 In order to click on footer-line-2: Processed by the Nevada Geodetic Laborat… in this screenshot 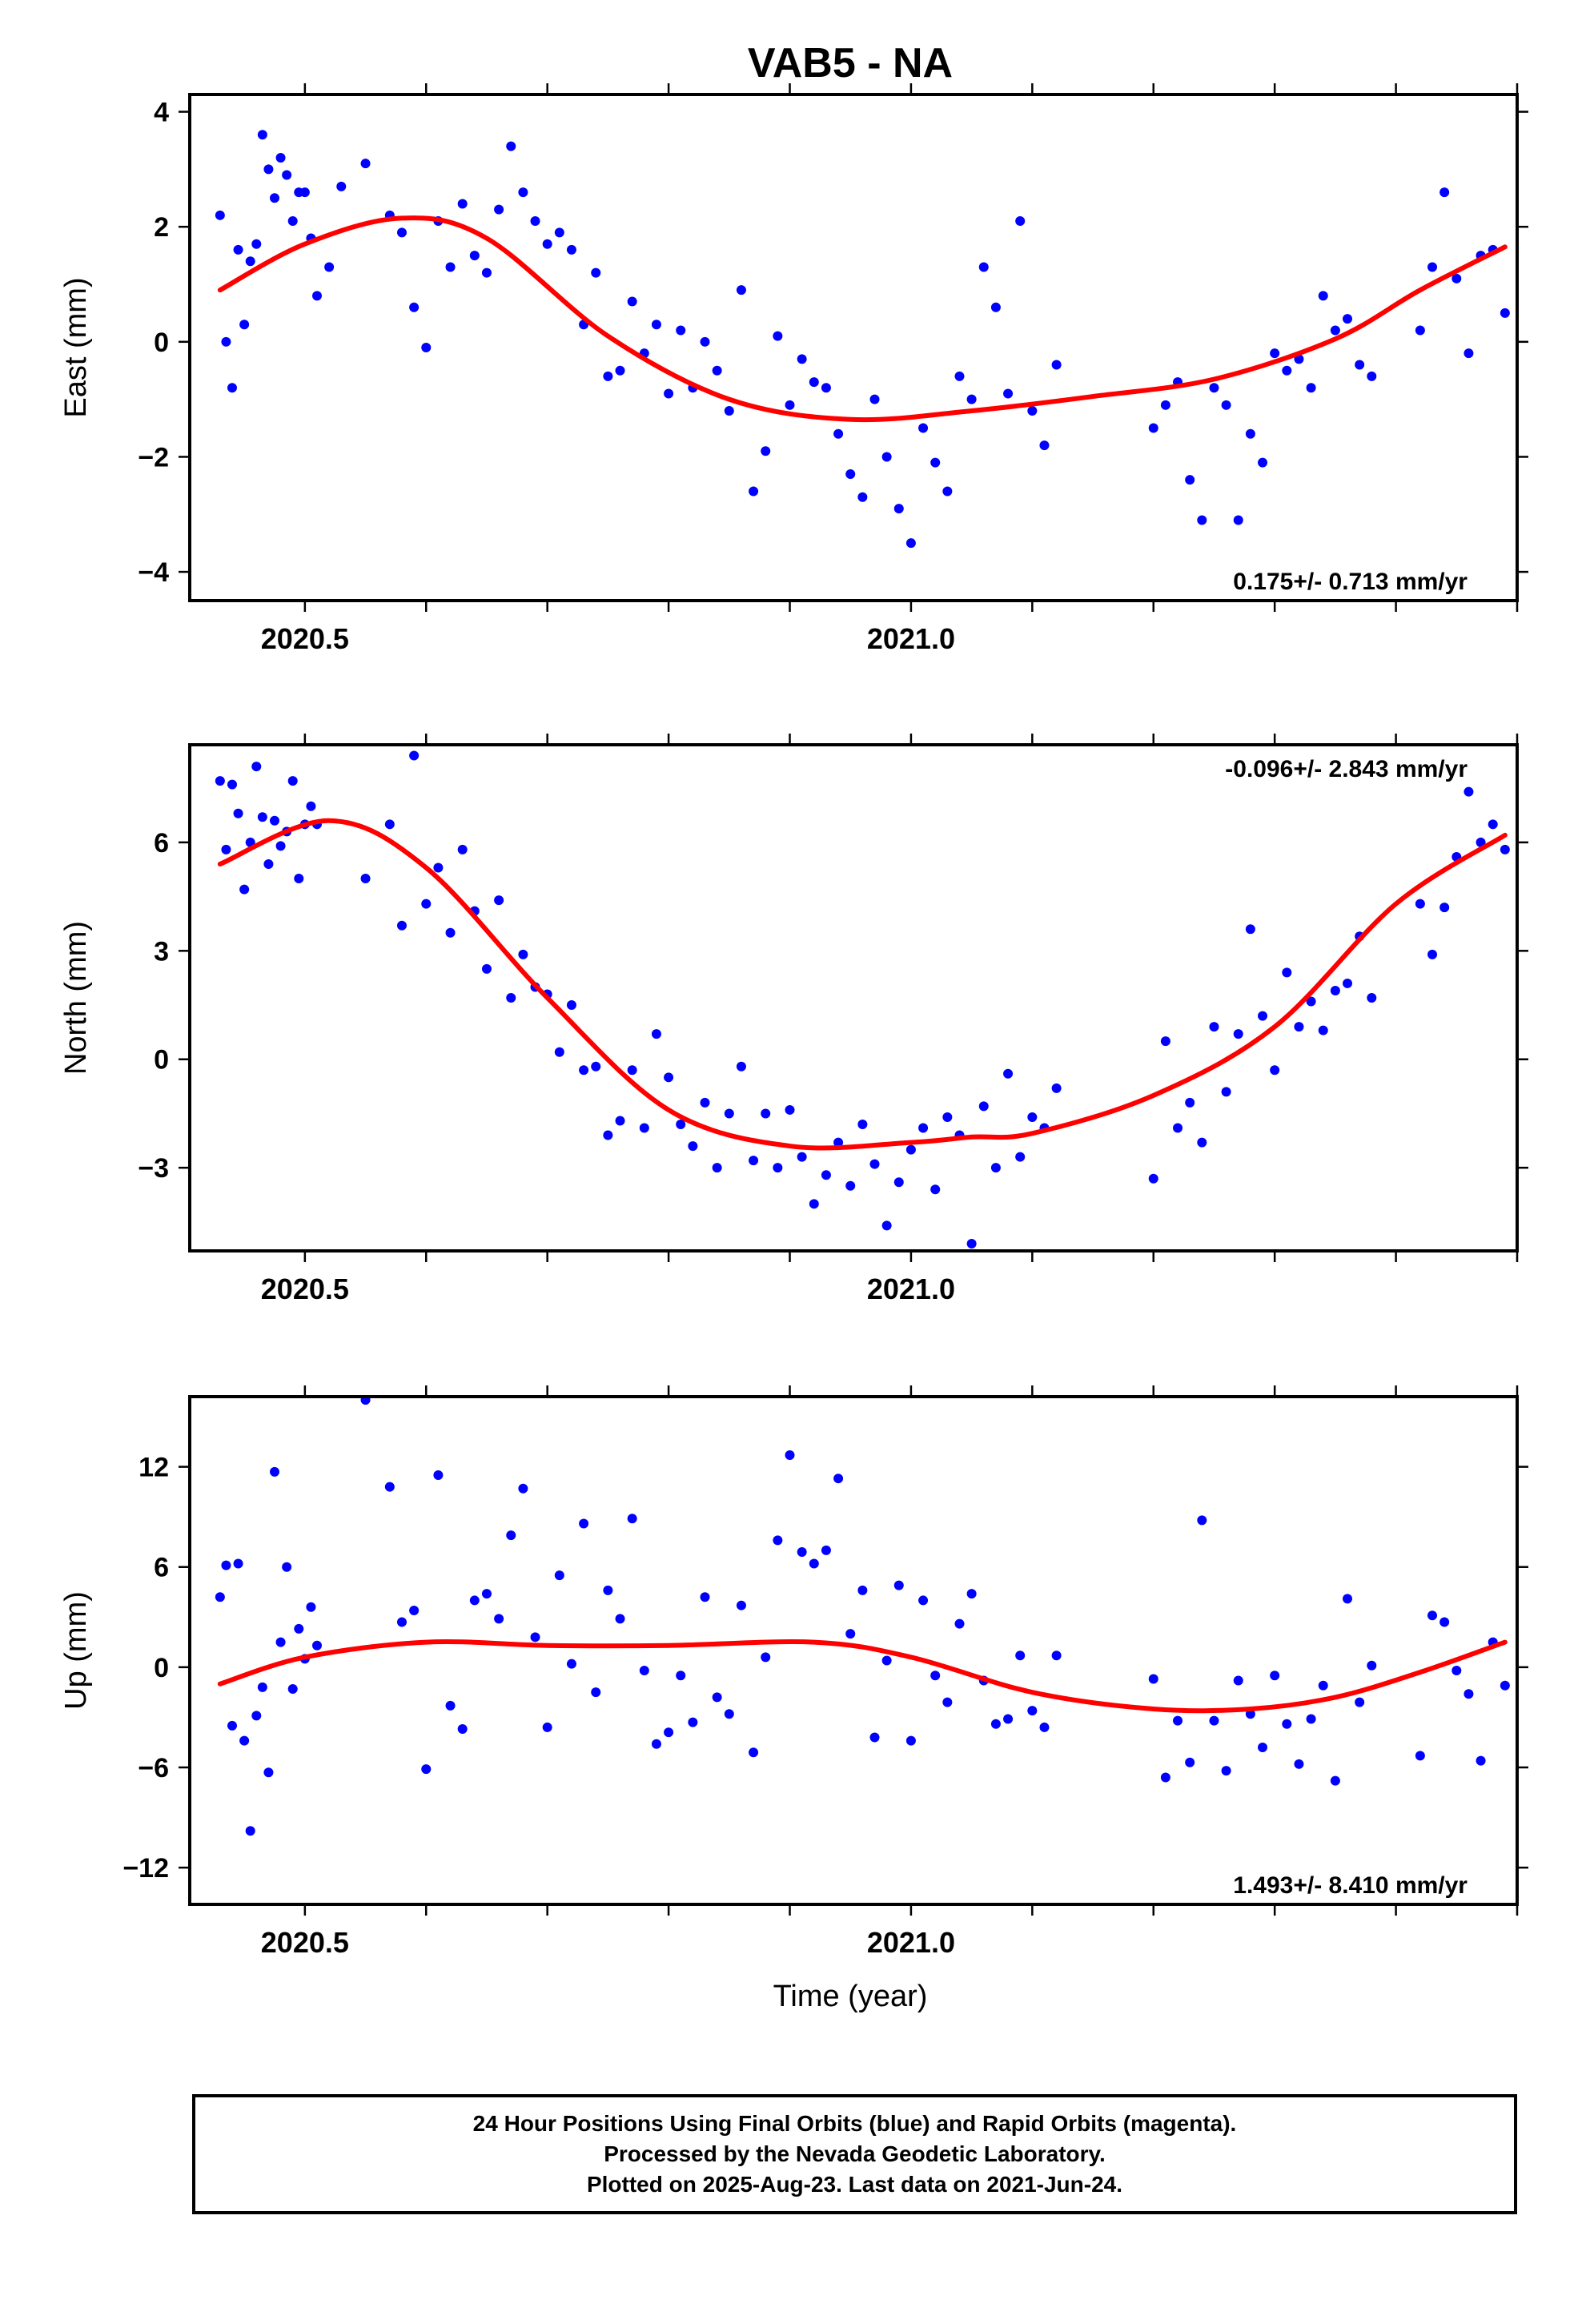, I will do `click(855, 2153)`.